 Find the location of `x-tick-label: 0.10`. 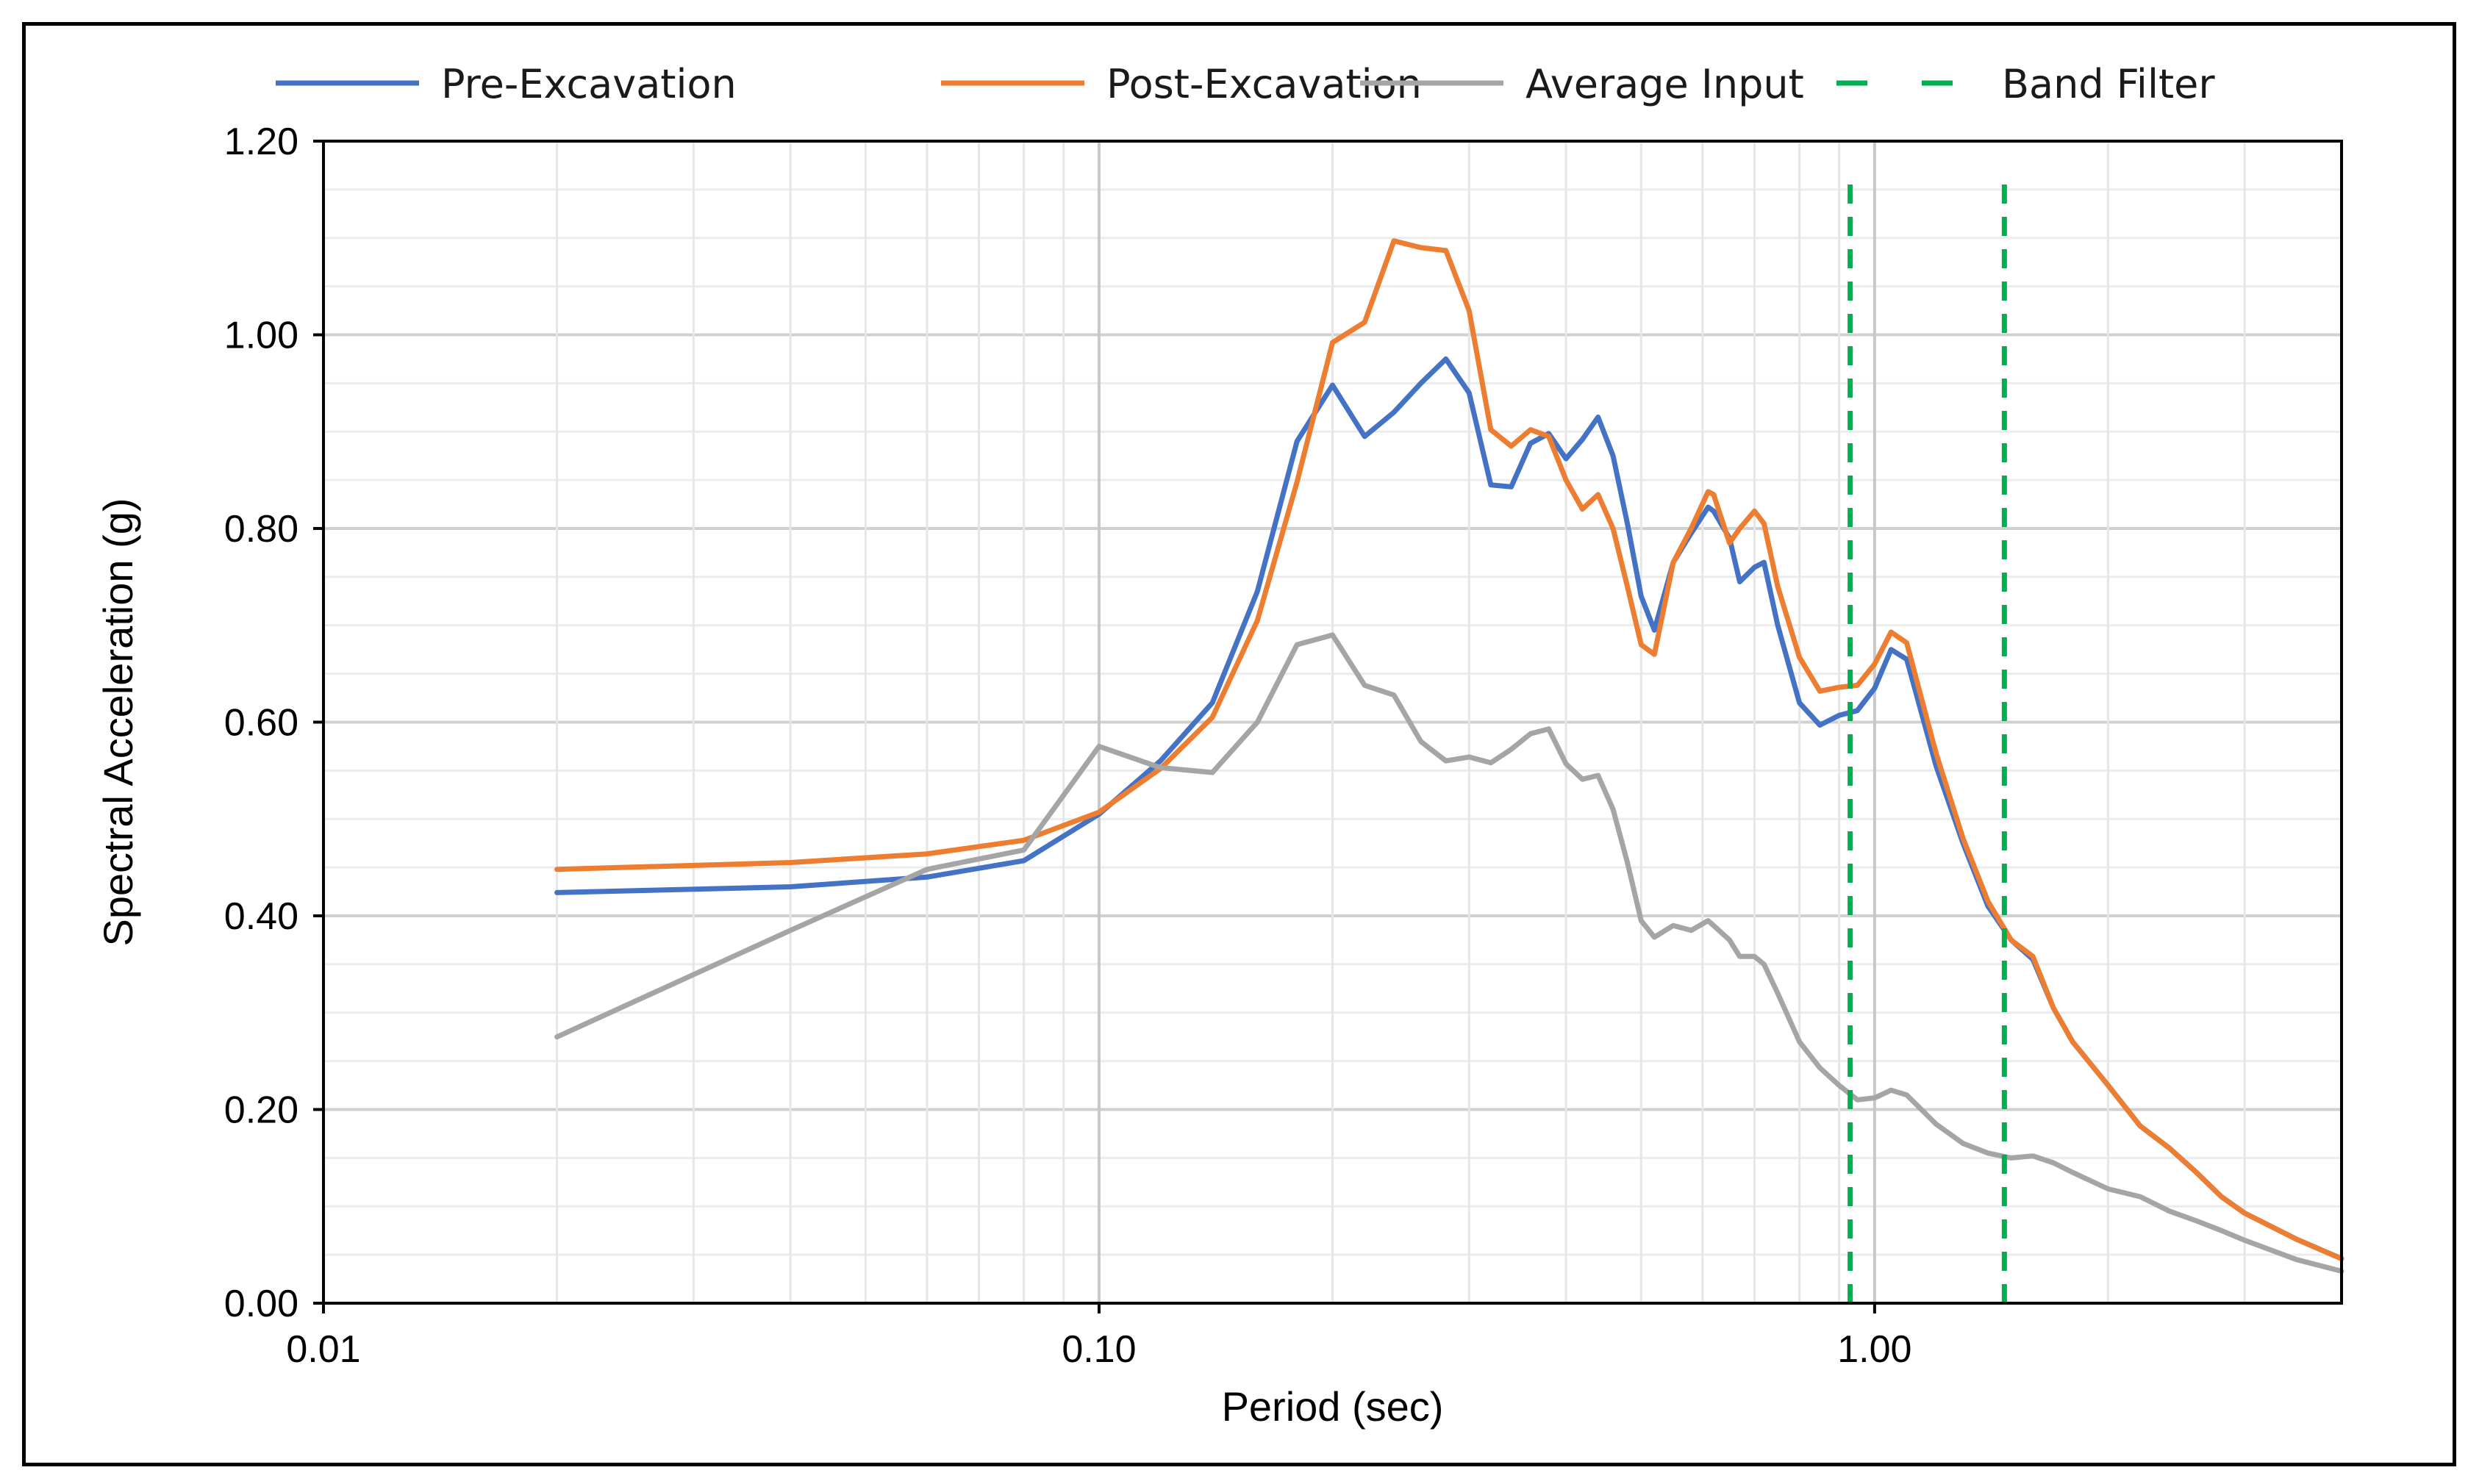

x-tick-label: 0.10 is located at coordinates (1099, 1350).